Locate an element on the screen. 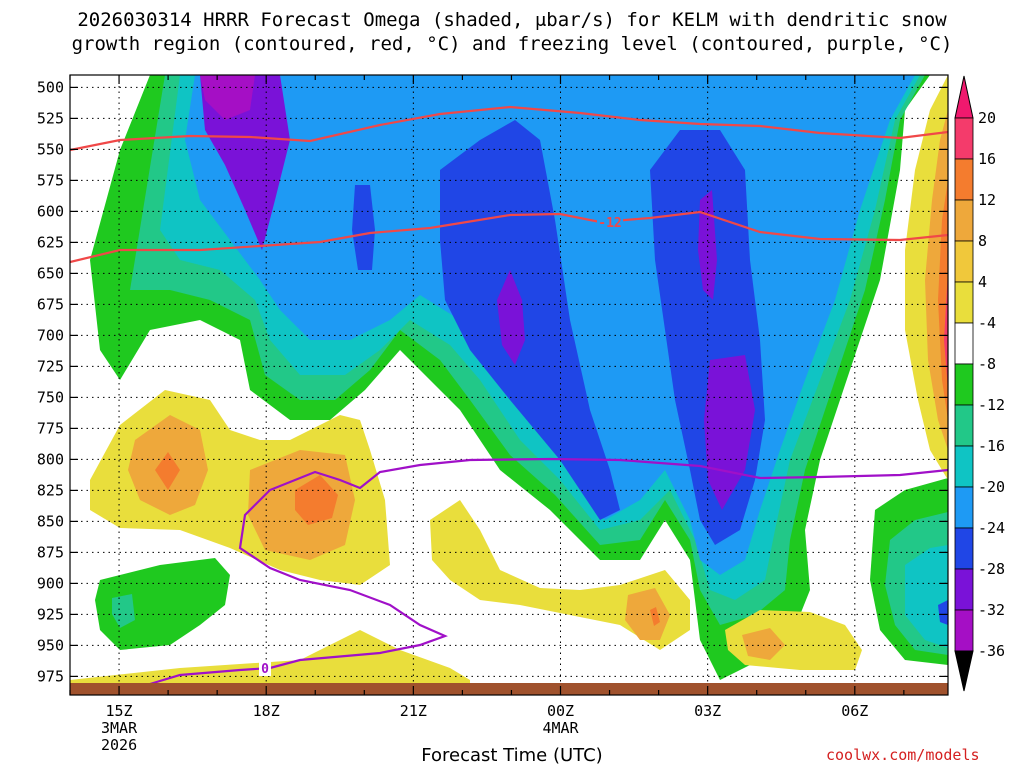 Image resolution: width=1024 pixels, height=768 pixels. freezing-contour-label: 0 is located at coordinates (265, 669).